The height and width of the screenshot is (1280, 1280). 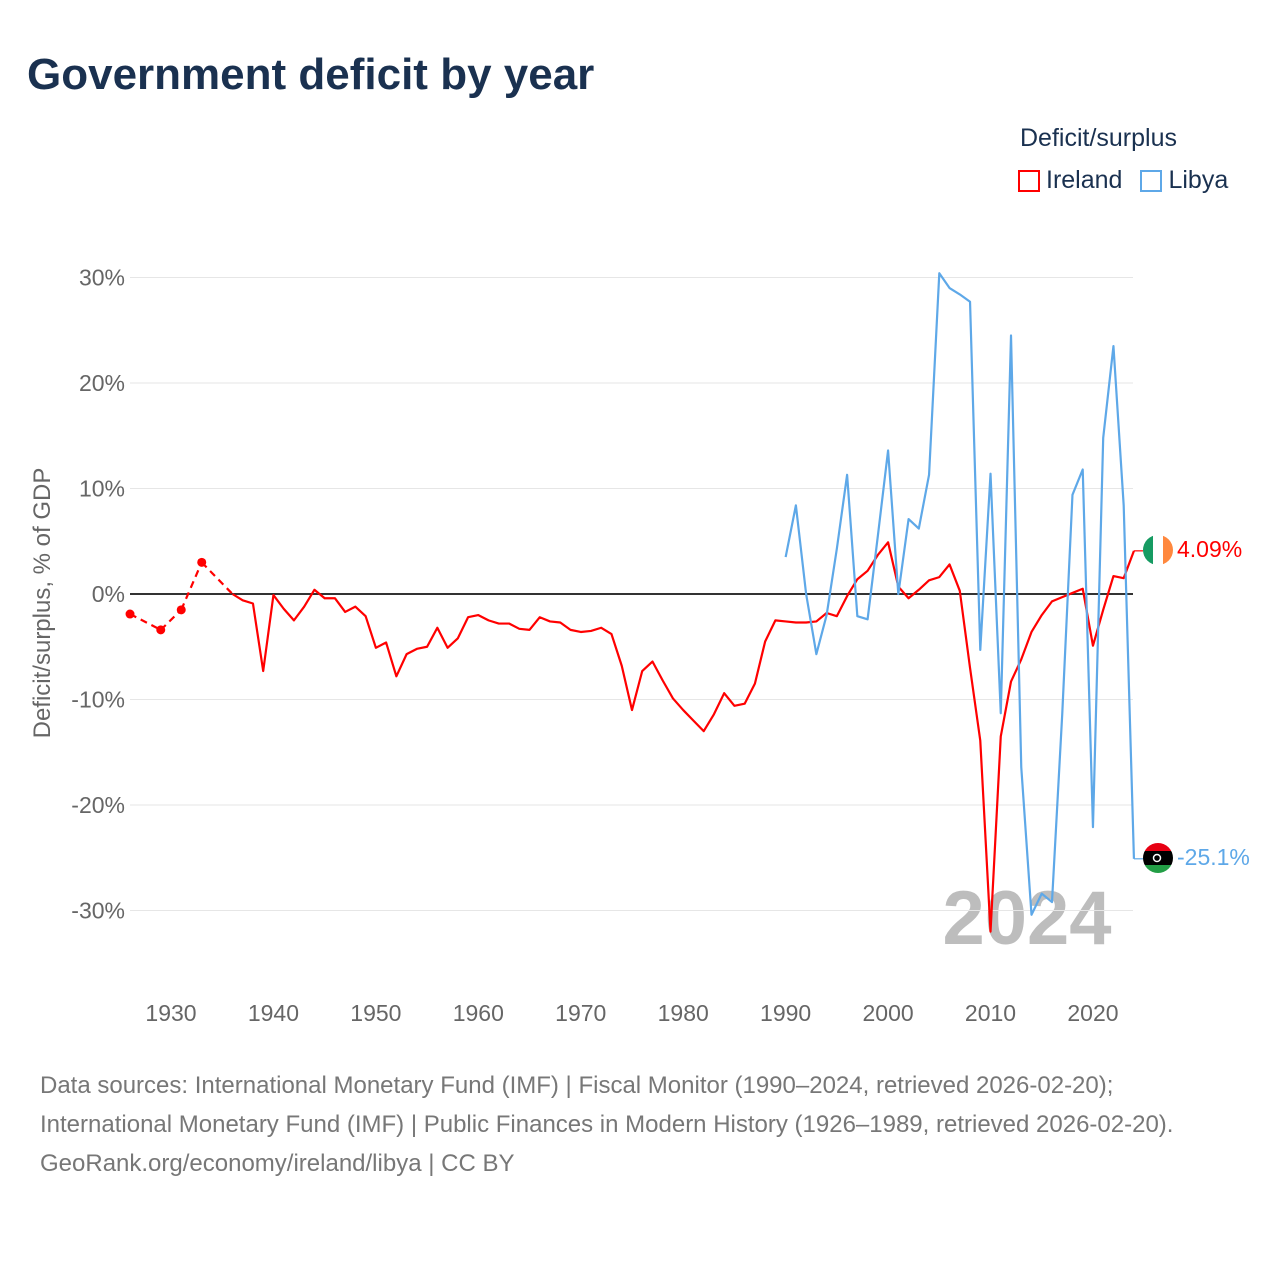 What do you see at coordinates (1151, 180) in the screenshot?
I see `legend-swatch-libya` at bounding box center [1151, 180].